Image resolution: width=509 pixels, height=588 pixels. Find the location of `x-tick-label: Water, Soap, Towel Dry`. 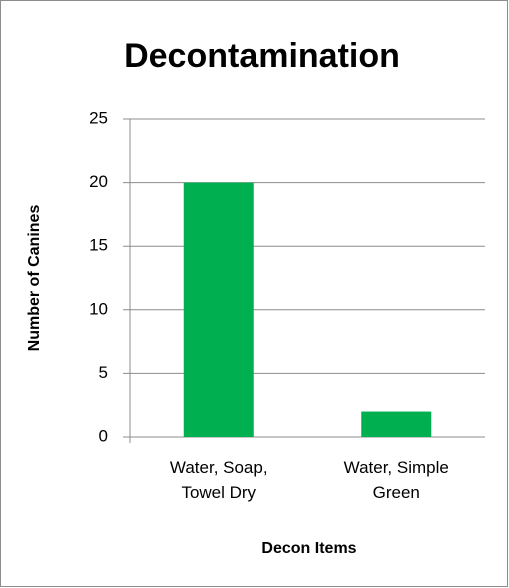

x-tick-label: Water, Soap, Towel Dry is located at coordinates (218, 480).